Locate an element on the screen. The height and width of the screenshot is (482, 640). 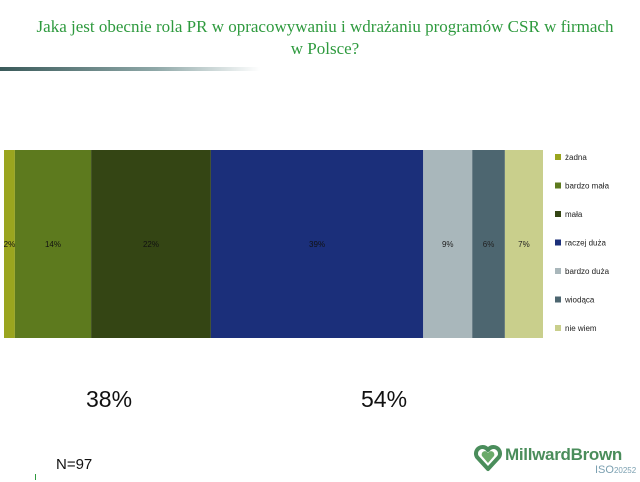
millward-brown-logo: MillwardBrown ISO20252 is located at coordinates (555, 460).